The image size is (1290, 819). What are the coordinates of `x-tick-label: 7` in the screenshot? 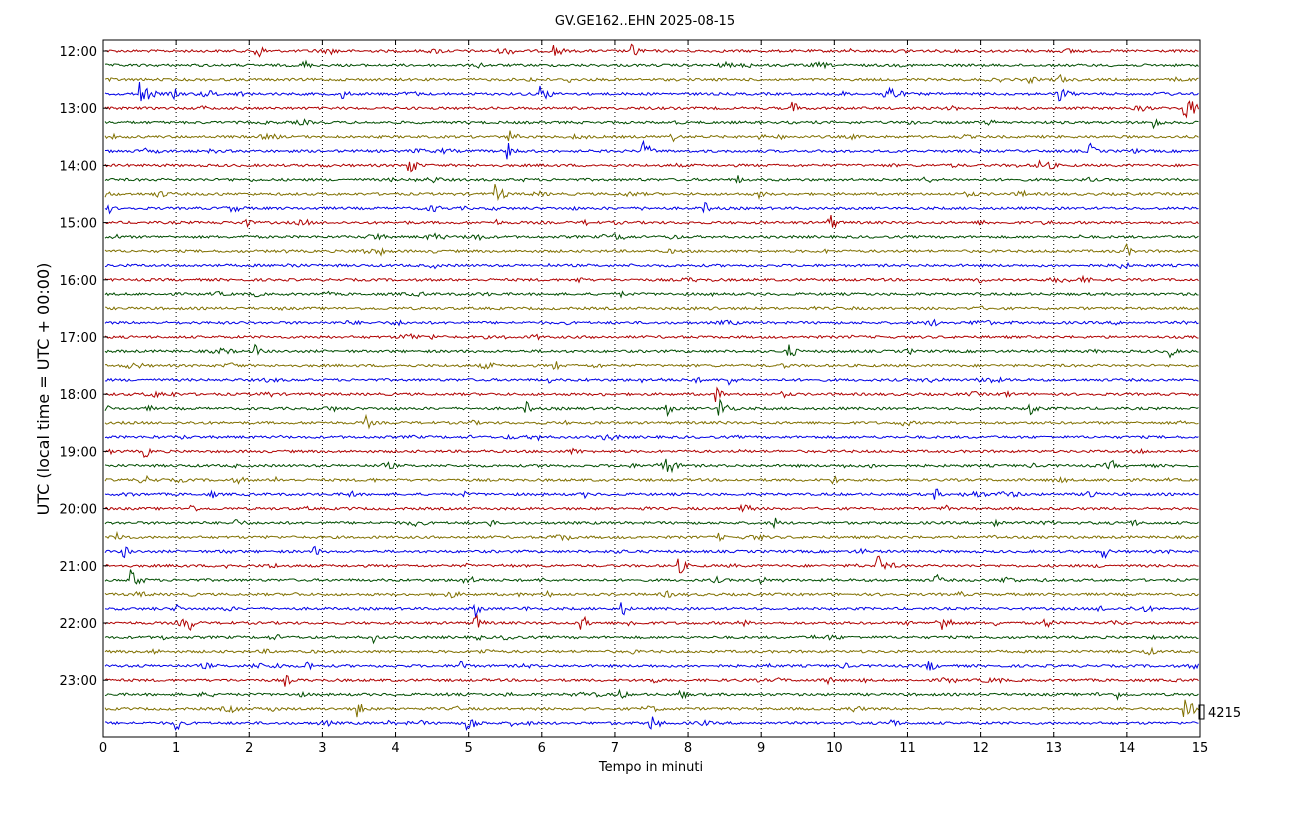 It's located at (615, 748).